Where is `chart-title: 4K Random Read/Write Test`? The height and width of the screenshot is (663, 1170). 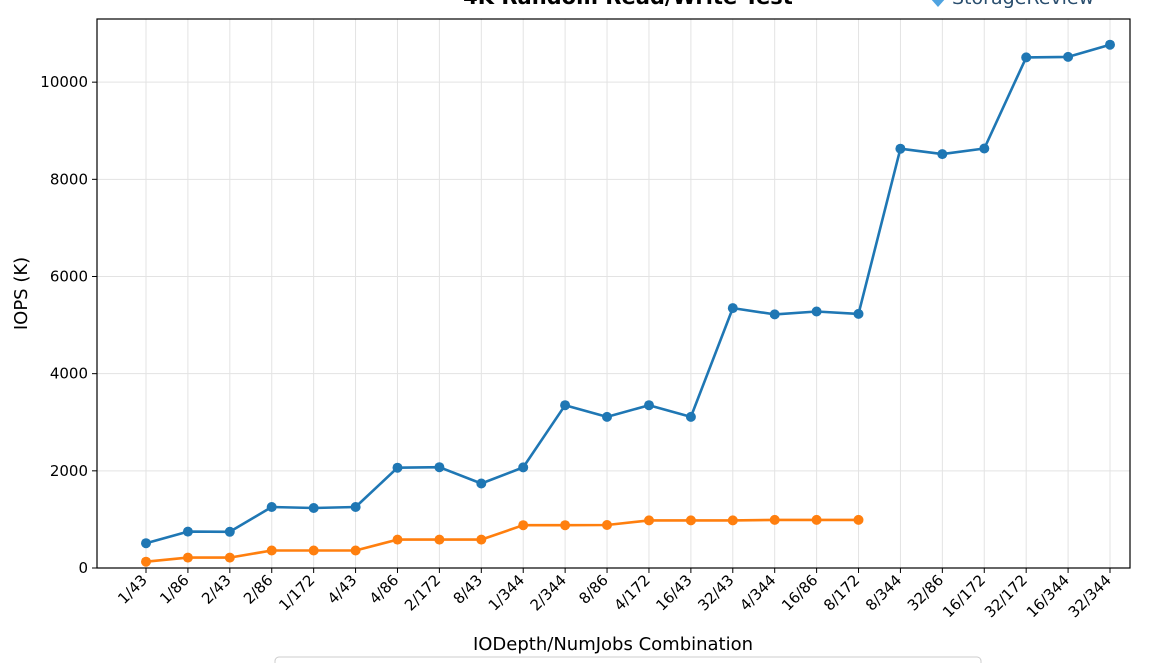 chart-title: 4K Random Read/Write Test is located at coordinates (628, 4).